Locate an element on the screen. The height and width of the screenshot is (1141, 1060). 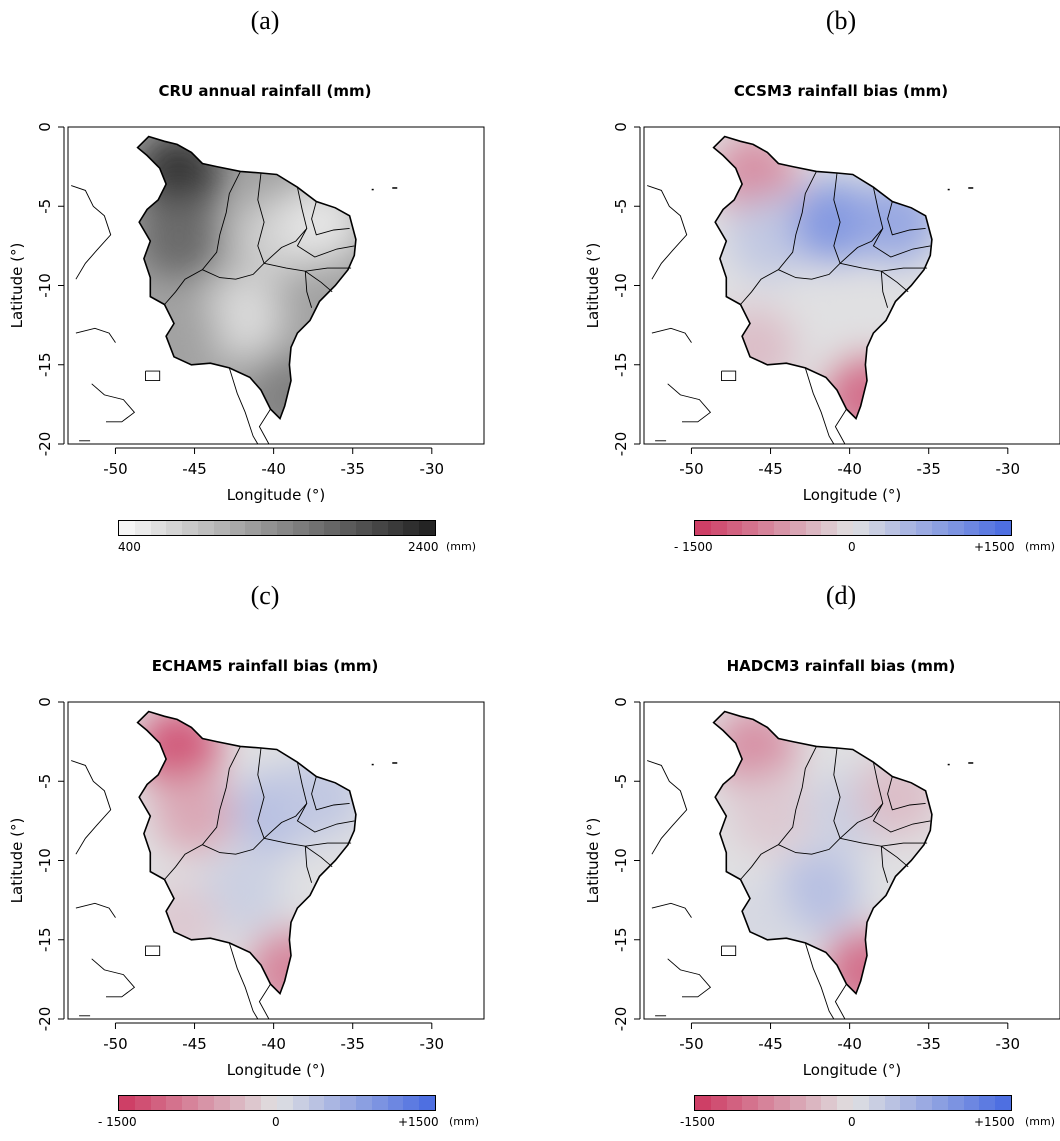
y-tick-label: 0 is located at coordinates (45, 127).